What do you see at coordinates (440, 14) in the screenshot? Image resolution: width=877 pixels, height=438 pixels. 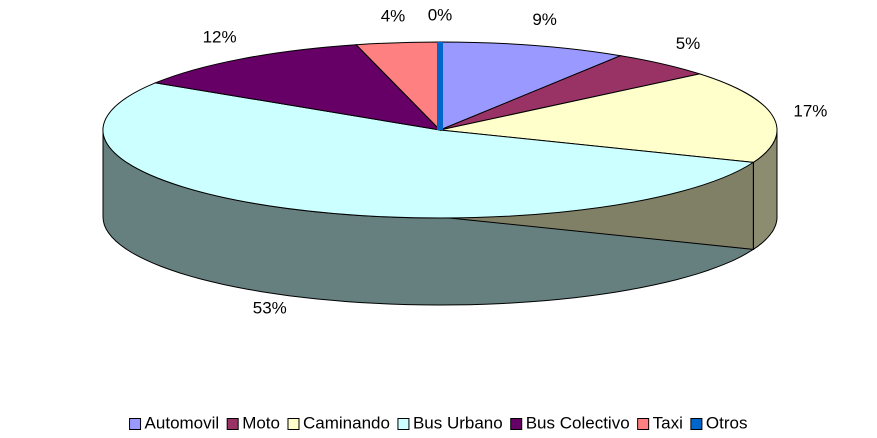 I see `data-label: 0%` at bounding box center [440, 14].